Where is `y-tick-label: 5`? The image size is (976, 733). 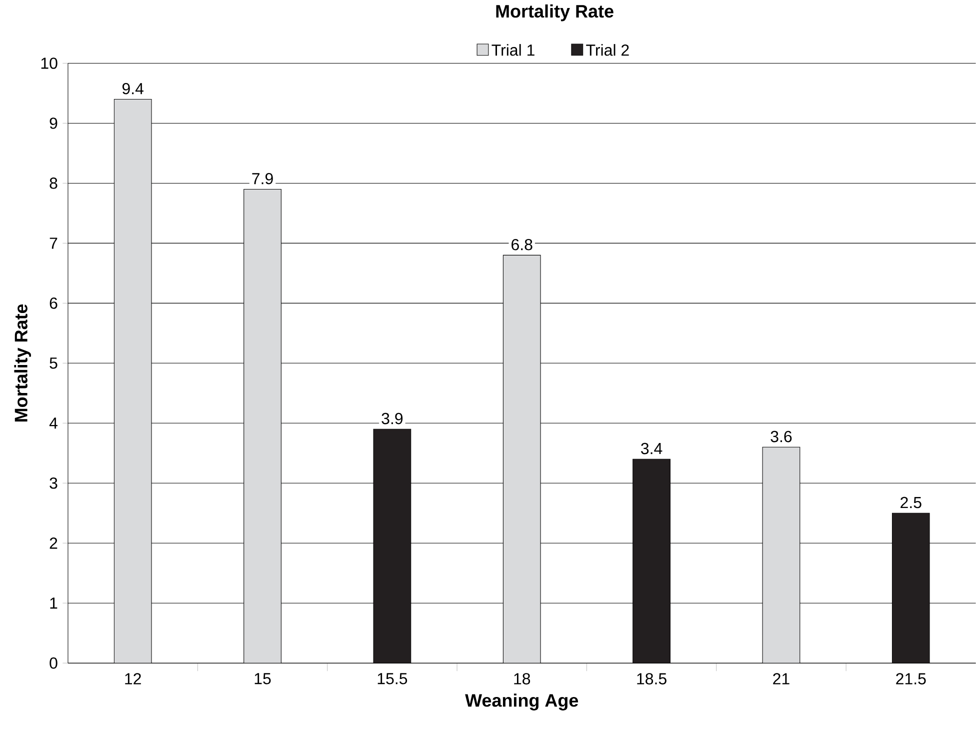 y-tick-label: 5 is located at coordinates (54, 363).